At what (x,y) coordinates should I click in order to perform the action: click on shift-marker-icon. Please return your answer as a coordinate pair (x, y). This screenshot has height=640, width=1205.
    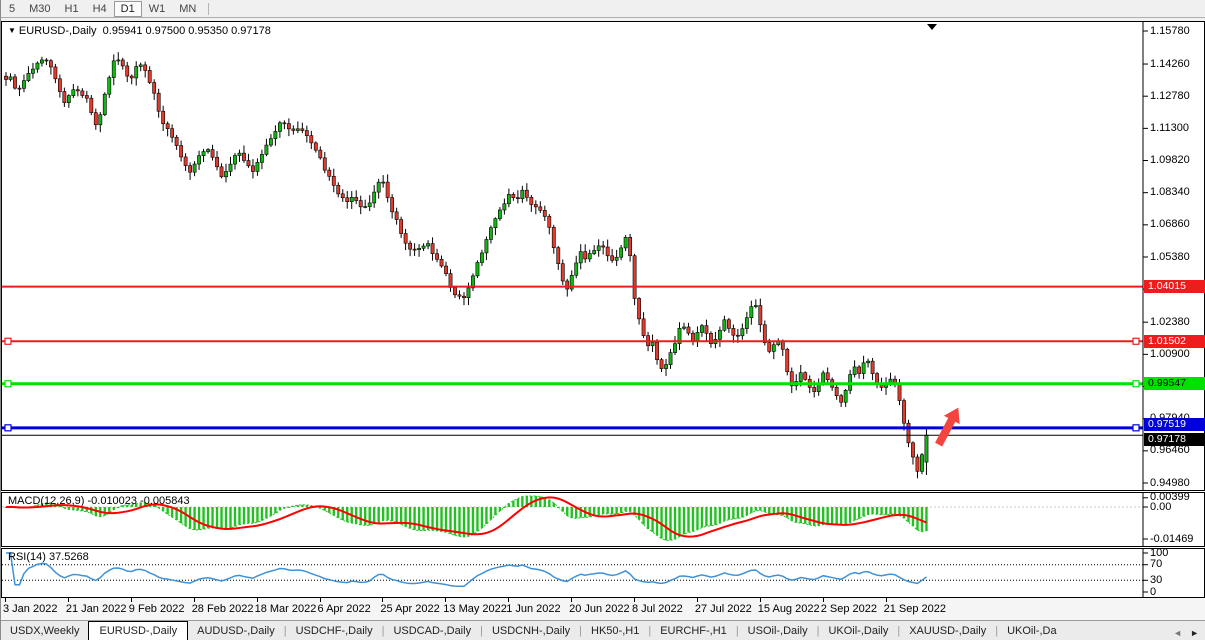
    Looking at the image, I should click on (932, 27).